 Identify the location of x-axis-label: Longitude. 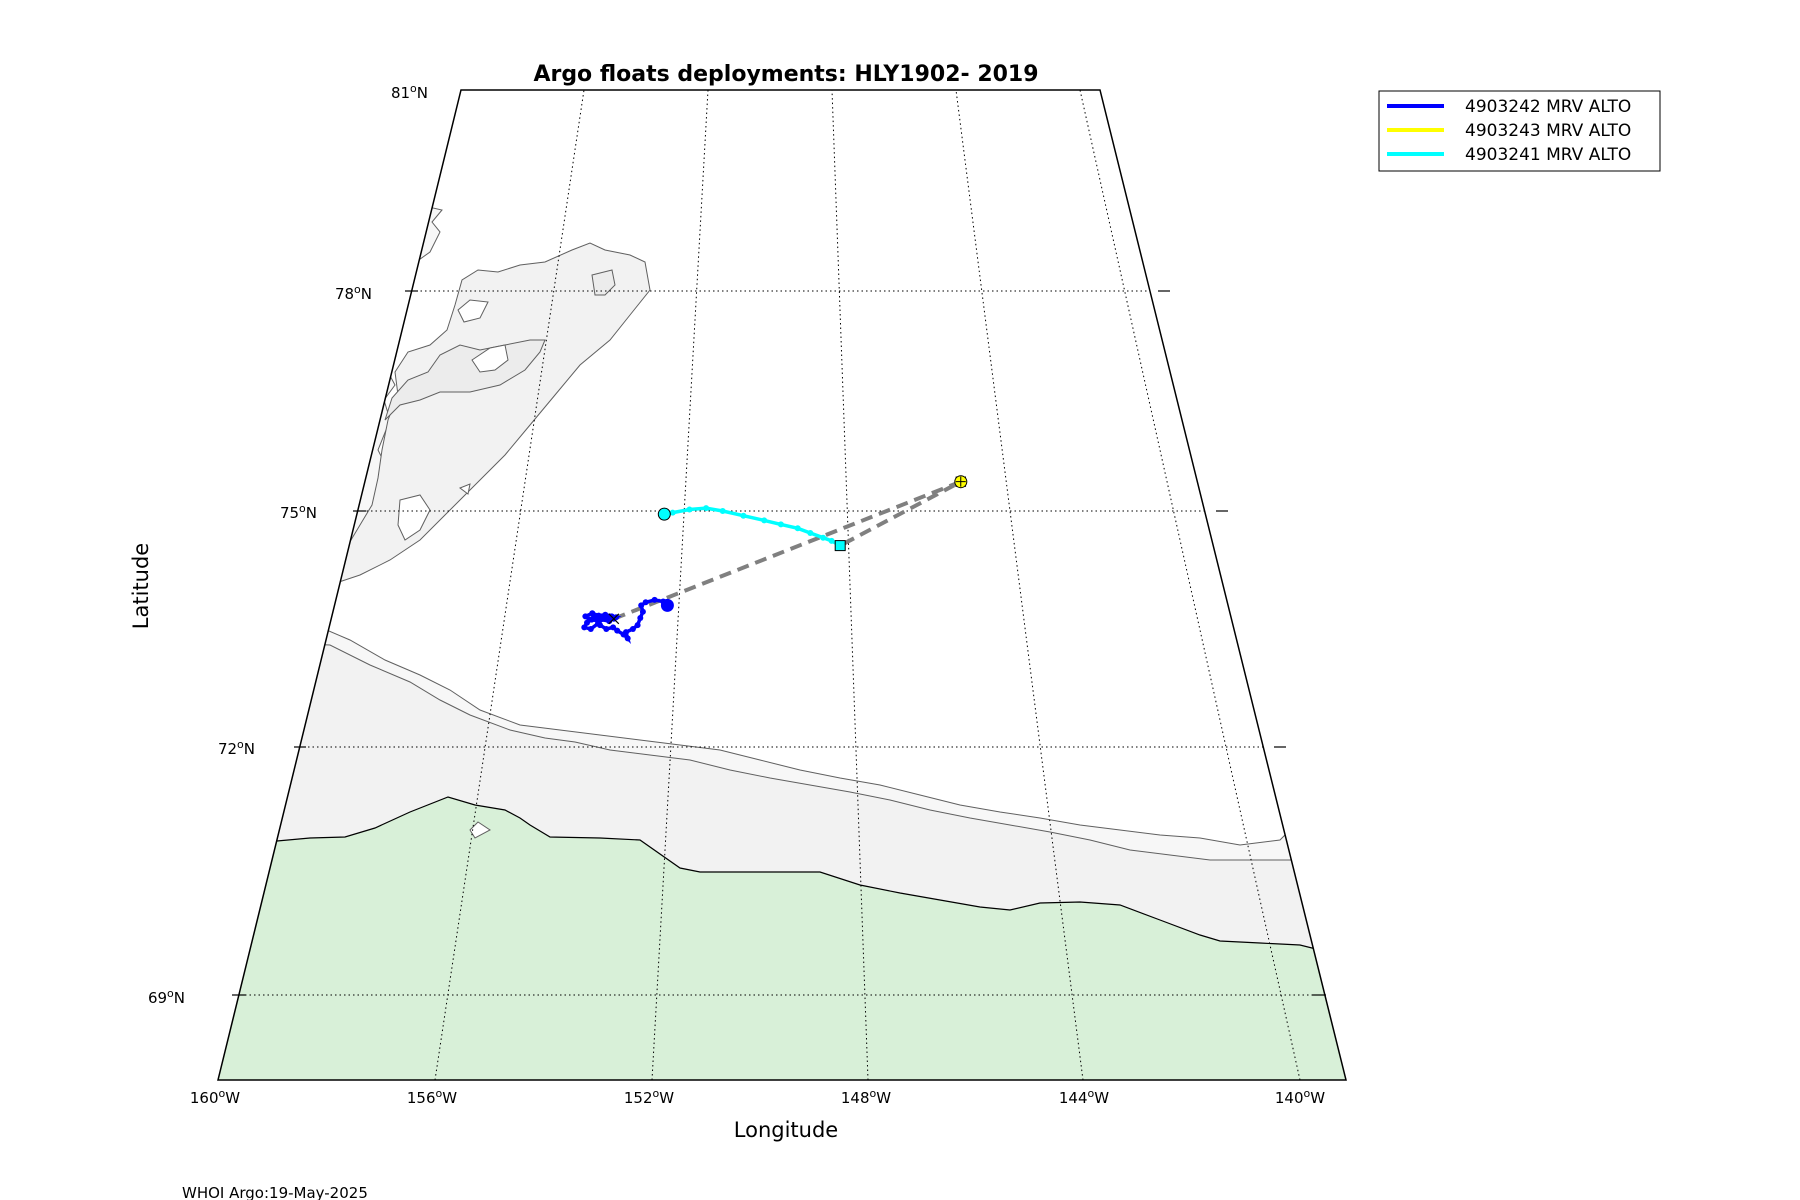
(786, 1130).